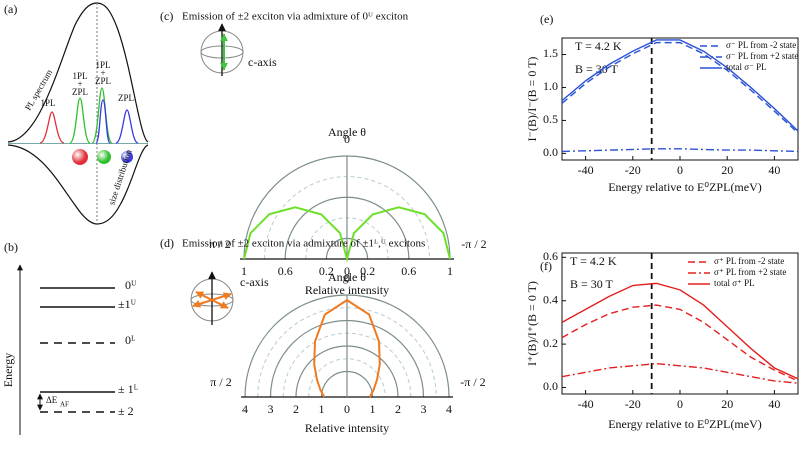  I want to click on y-tick-label: 0.2, so click(550, 343).